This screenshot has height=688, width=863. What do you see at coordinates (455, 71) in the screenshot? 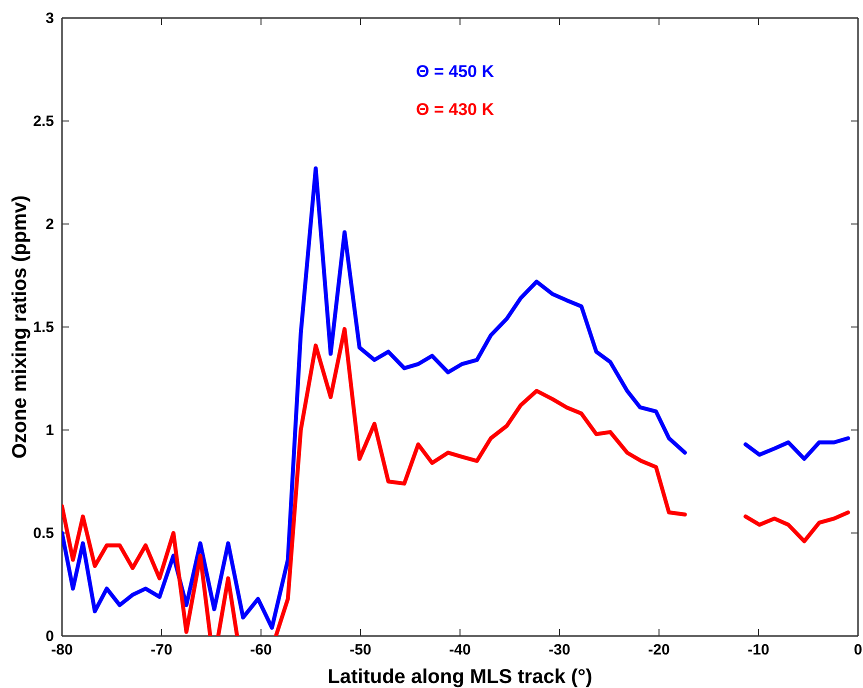
I see `text: Θ = 450 K` at bounding box center [455, 71].